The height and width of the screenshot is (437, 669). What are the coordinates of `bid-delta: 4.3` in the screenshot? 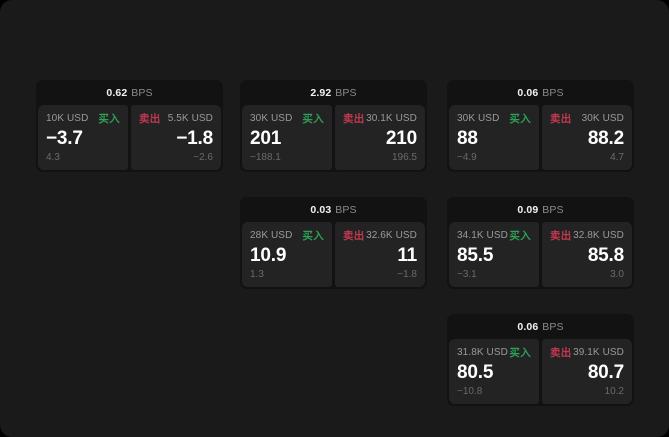 It's located at (53, 157).